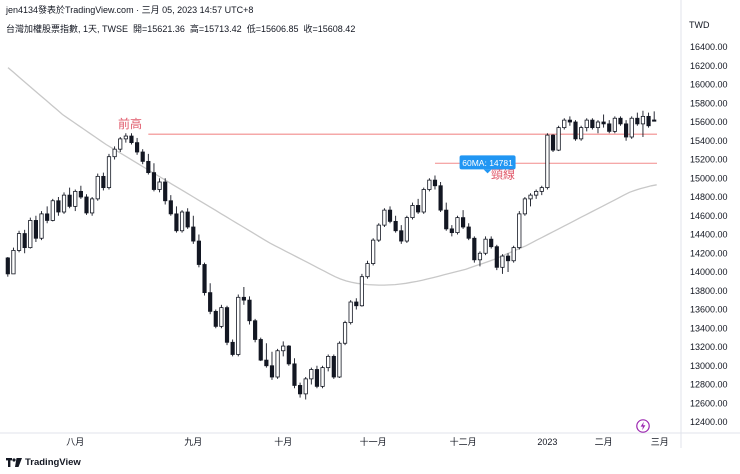  I want to click on low-label: 低=, so click(253, 29).